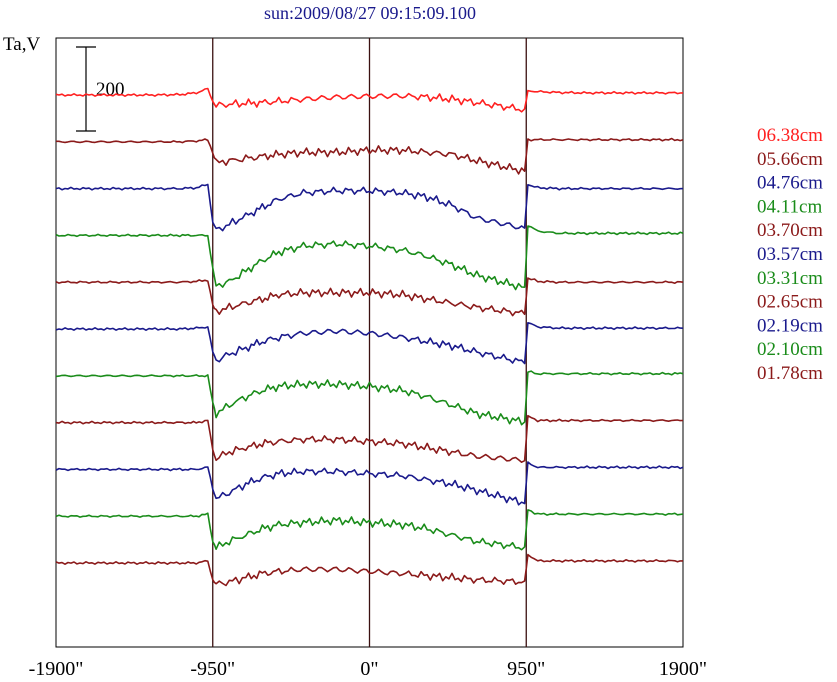 Image resolution: width=837 pixels, height=682 pixels. What do you see at coordinates (369, 483) in the screenshot?
I see `series-line-02.19cm` at bounding box center [369, 483].